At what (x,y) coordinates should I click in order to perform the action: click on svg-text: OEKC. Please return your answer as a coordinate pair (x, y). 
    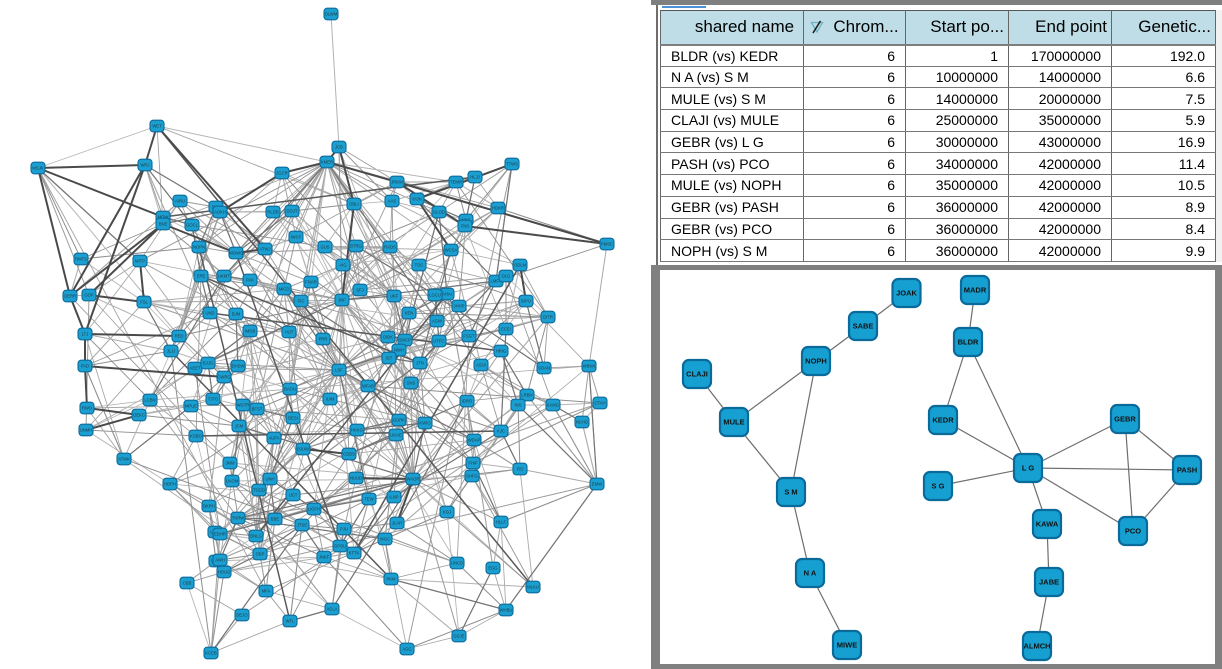
    Looking at the image, I should click on (139, 415).